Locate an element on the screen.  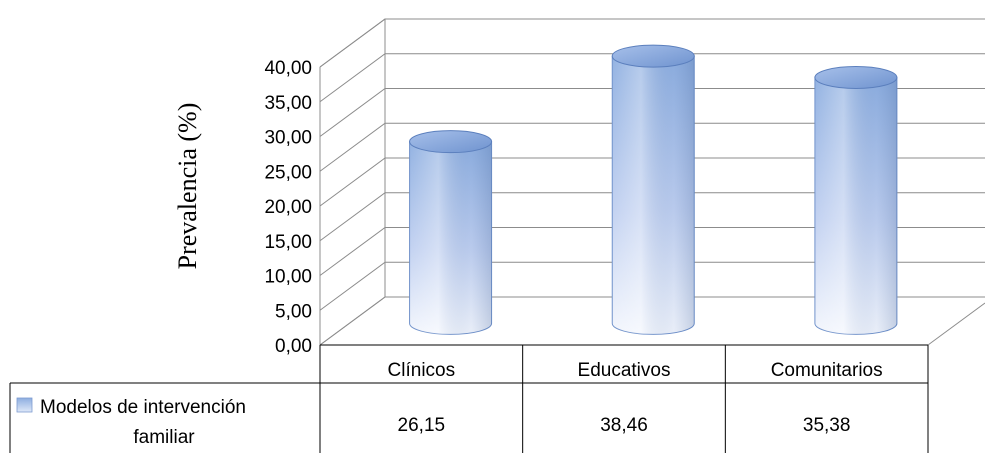
y-tick-label: 35,00 is located at coordinates (288, 103).